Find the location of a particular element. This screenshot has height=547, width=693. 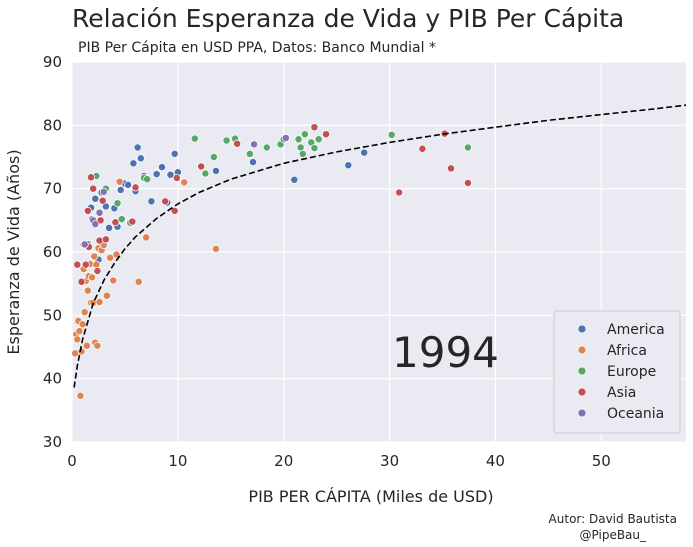

author-handle: @PipeBau_ is located at coordinates (613, 535).